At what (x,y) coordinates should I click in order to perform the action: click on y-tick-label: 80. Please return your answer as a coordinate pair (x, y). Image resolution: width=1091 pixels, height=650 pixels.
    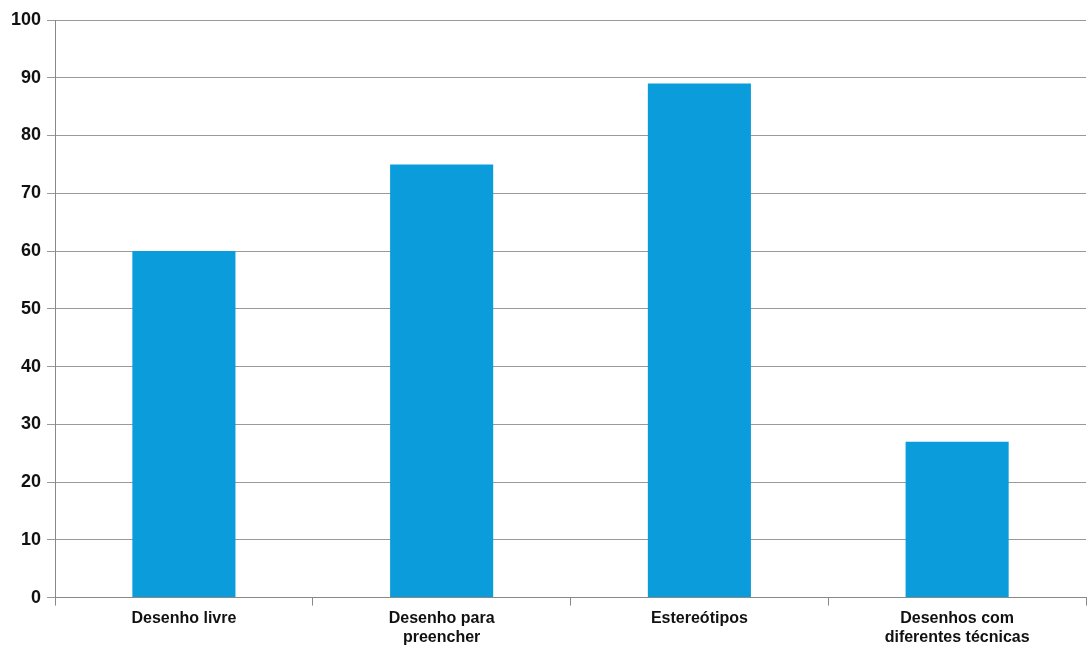
    Looking at the image, I should click on (31, 134).